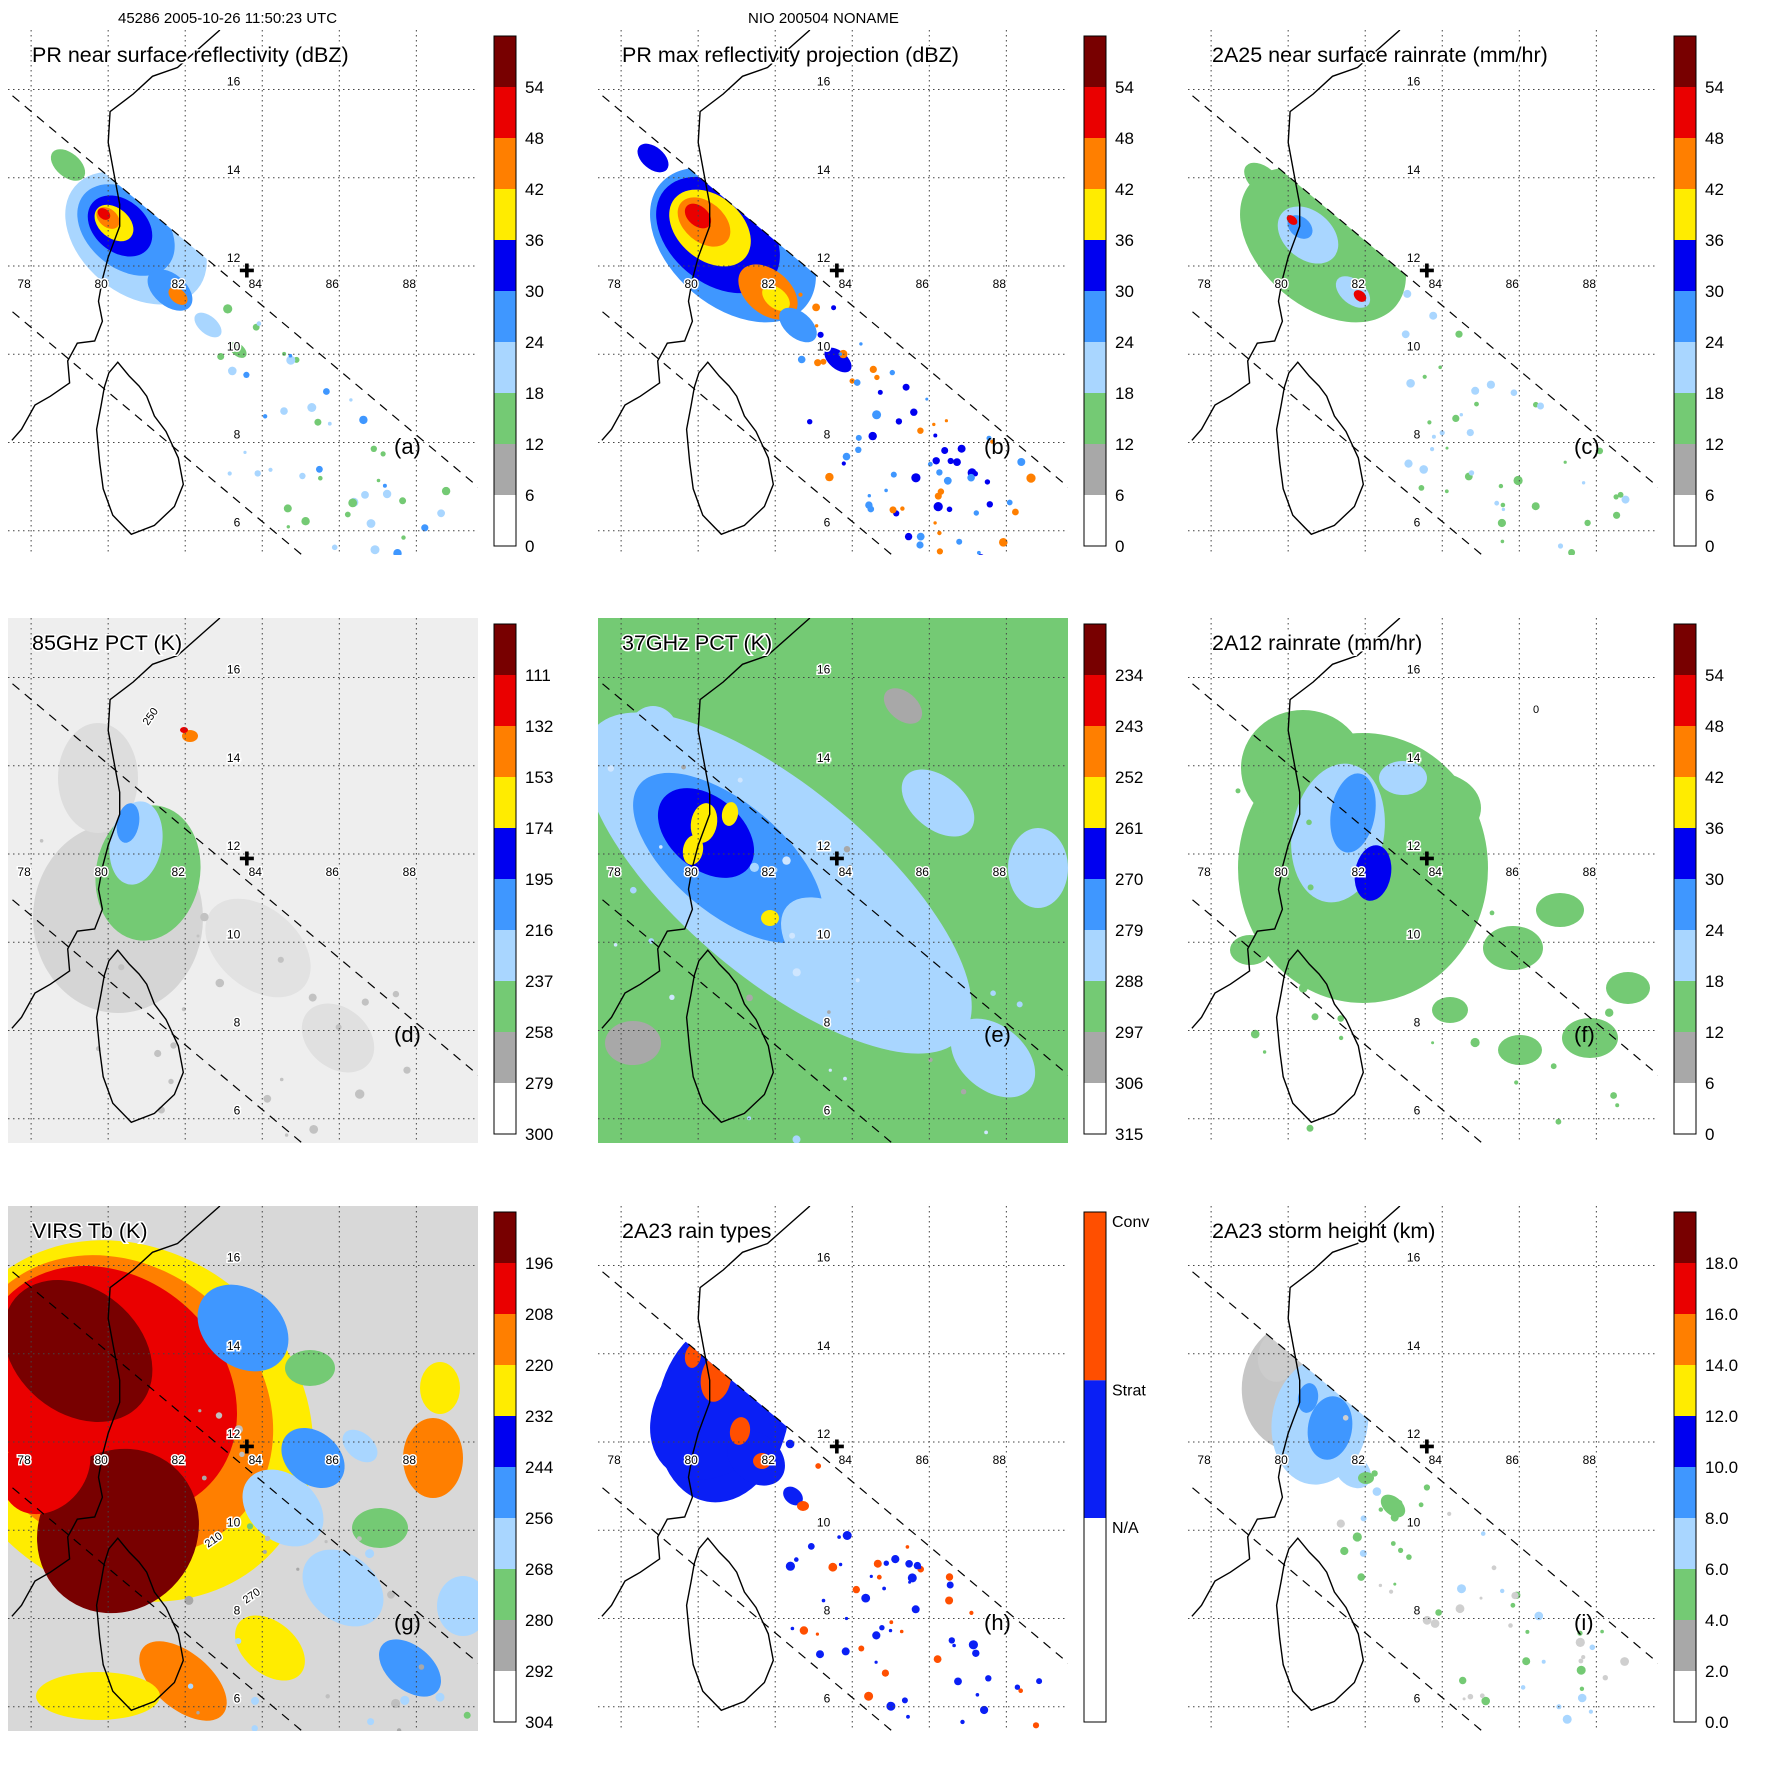  I want to click on lon-tick-label: 80, so click(101, 284).